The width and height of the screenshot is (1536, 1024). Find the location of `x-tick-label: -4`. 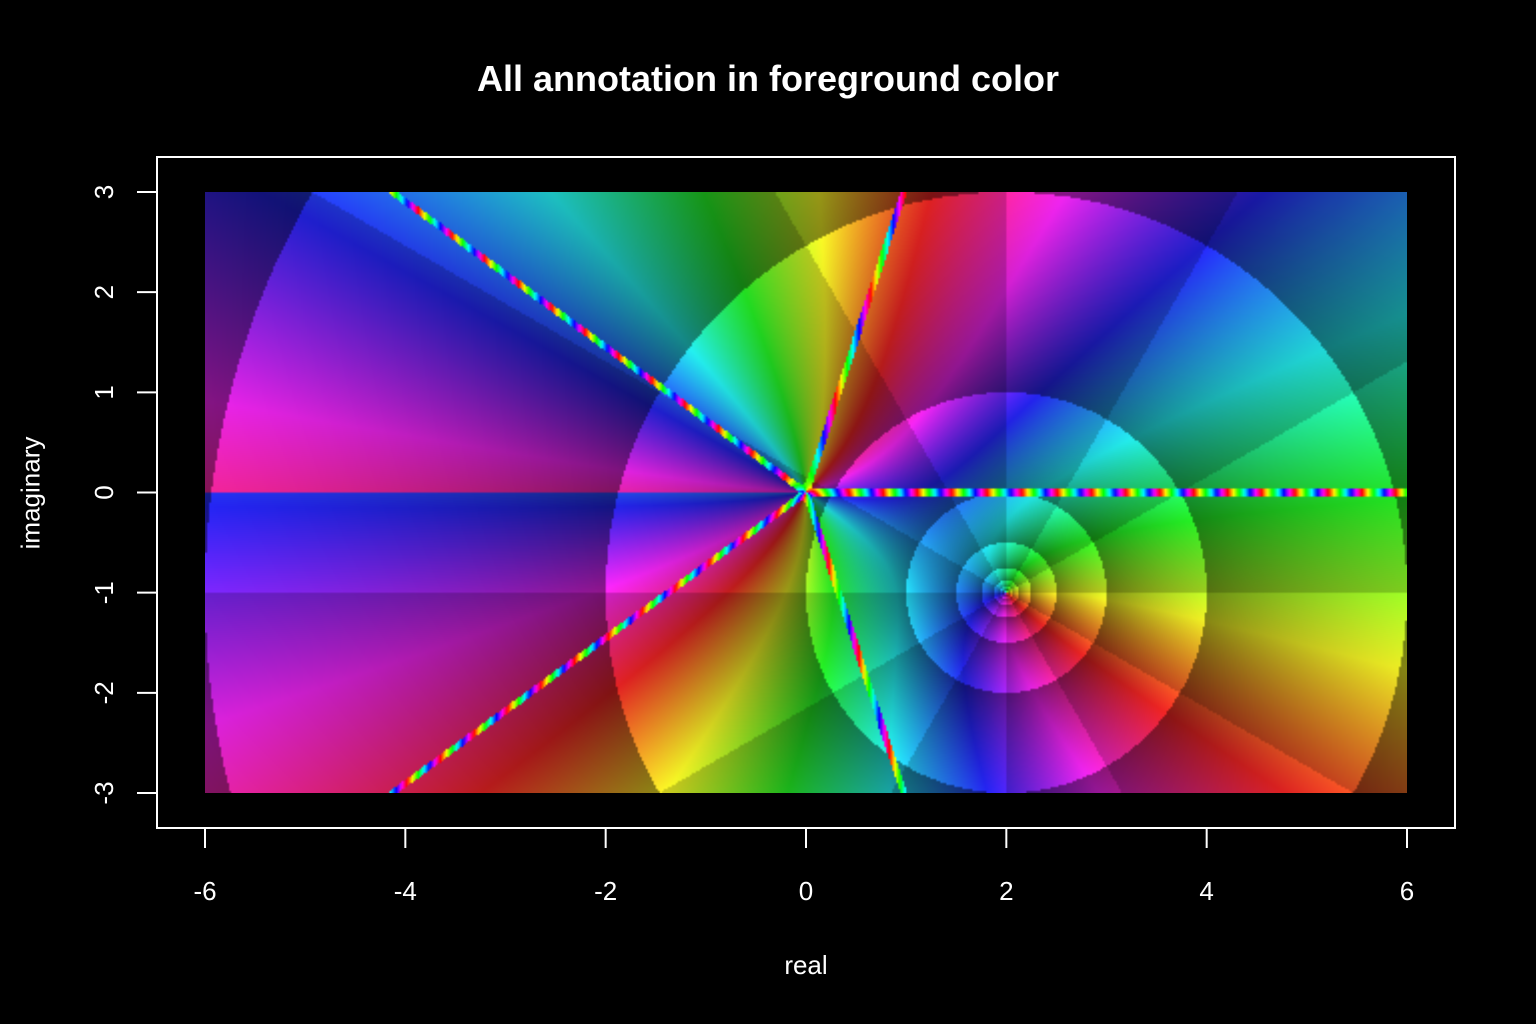

x-tick-label: -4 is located at coordinates (405, 891).